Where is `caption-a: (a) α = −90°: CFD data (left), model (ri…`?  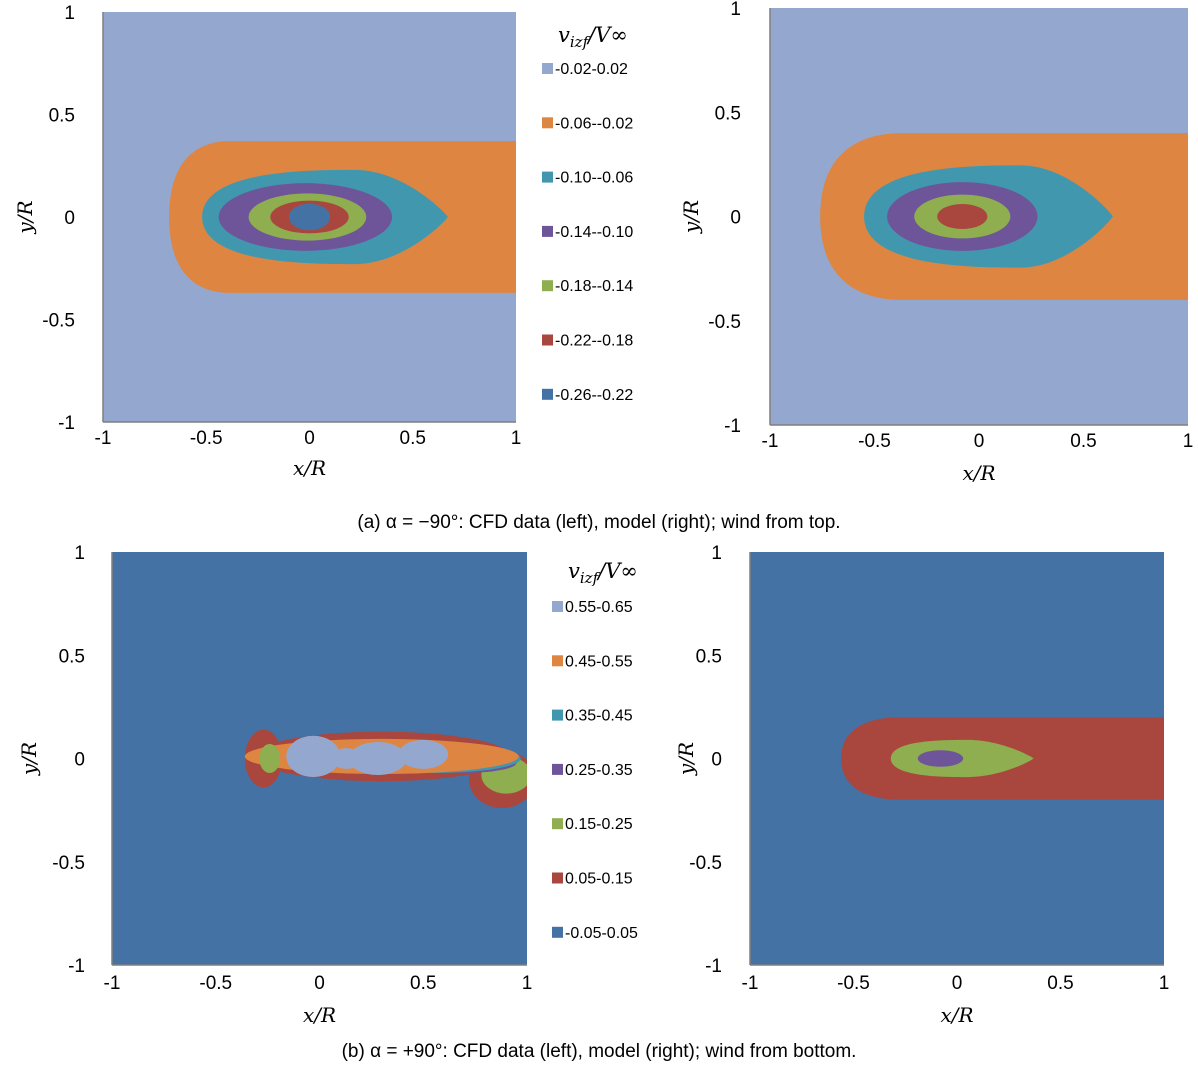 caption-a: (a) α = −90°: CFD data (left), model (ri… is located at coordinates (598, 522).